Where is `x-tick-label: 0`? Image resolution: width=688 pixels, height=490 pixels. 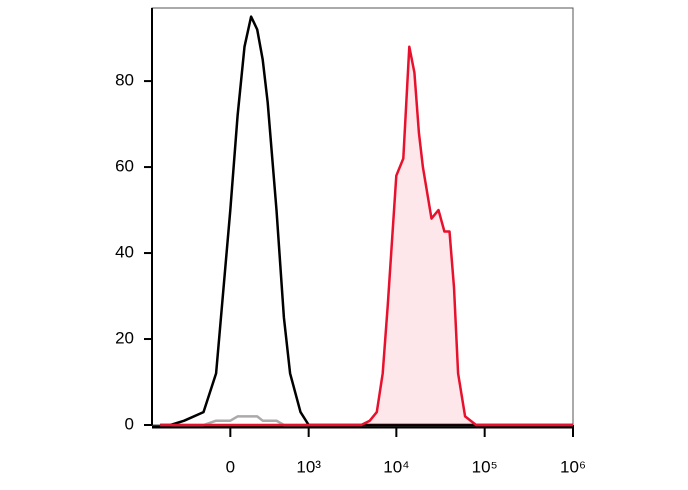 x-tick-label: 0 is located at coordinates (230, 466).